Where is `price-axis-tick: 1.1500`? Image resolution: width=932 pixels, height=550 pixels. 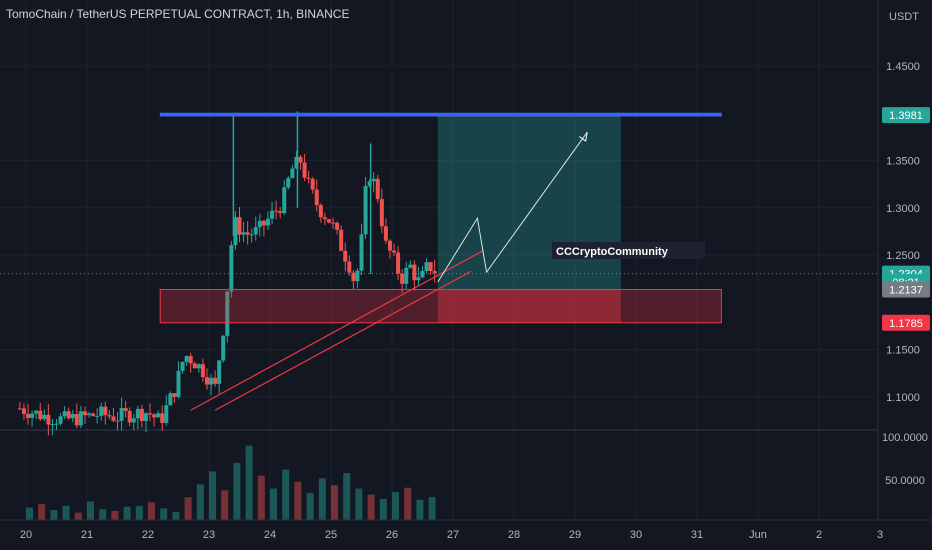 price-axis-tick: 1.1500 is located at coordinates (903, 351).